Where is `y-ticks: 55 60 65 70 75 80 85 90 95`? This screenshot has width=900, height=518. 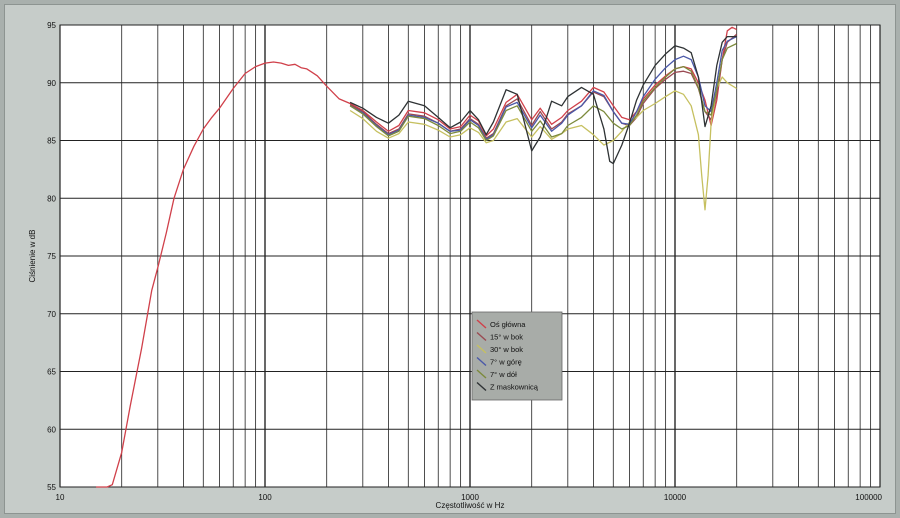
y-ticks: 55 60 65 70 75 80 85 90 95 is located at coordinates (51, 256).